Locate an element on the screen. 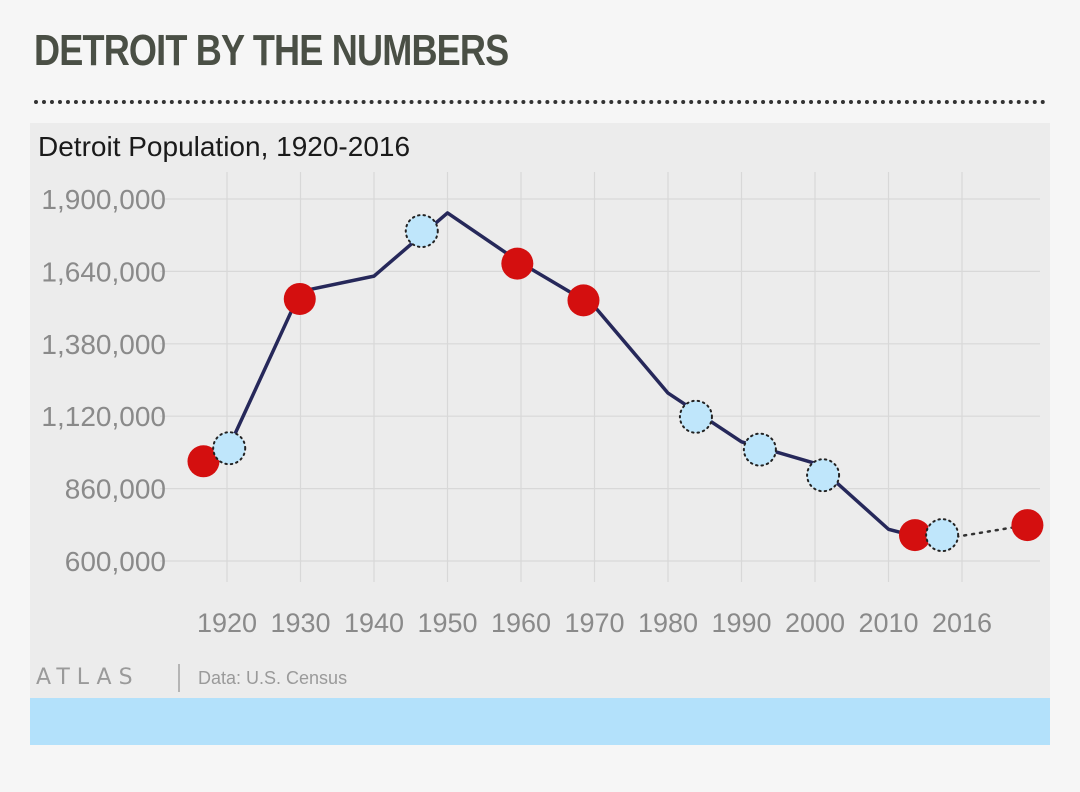 The image size is (1080, 792). x-tick-label: 1970 is located at coordinates (594, 623).